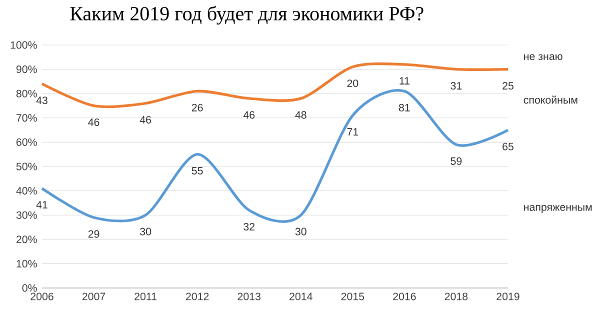 The width and height of the screenshot is (600, 323). I want to click on data-label: 29, so click(94, 234).